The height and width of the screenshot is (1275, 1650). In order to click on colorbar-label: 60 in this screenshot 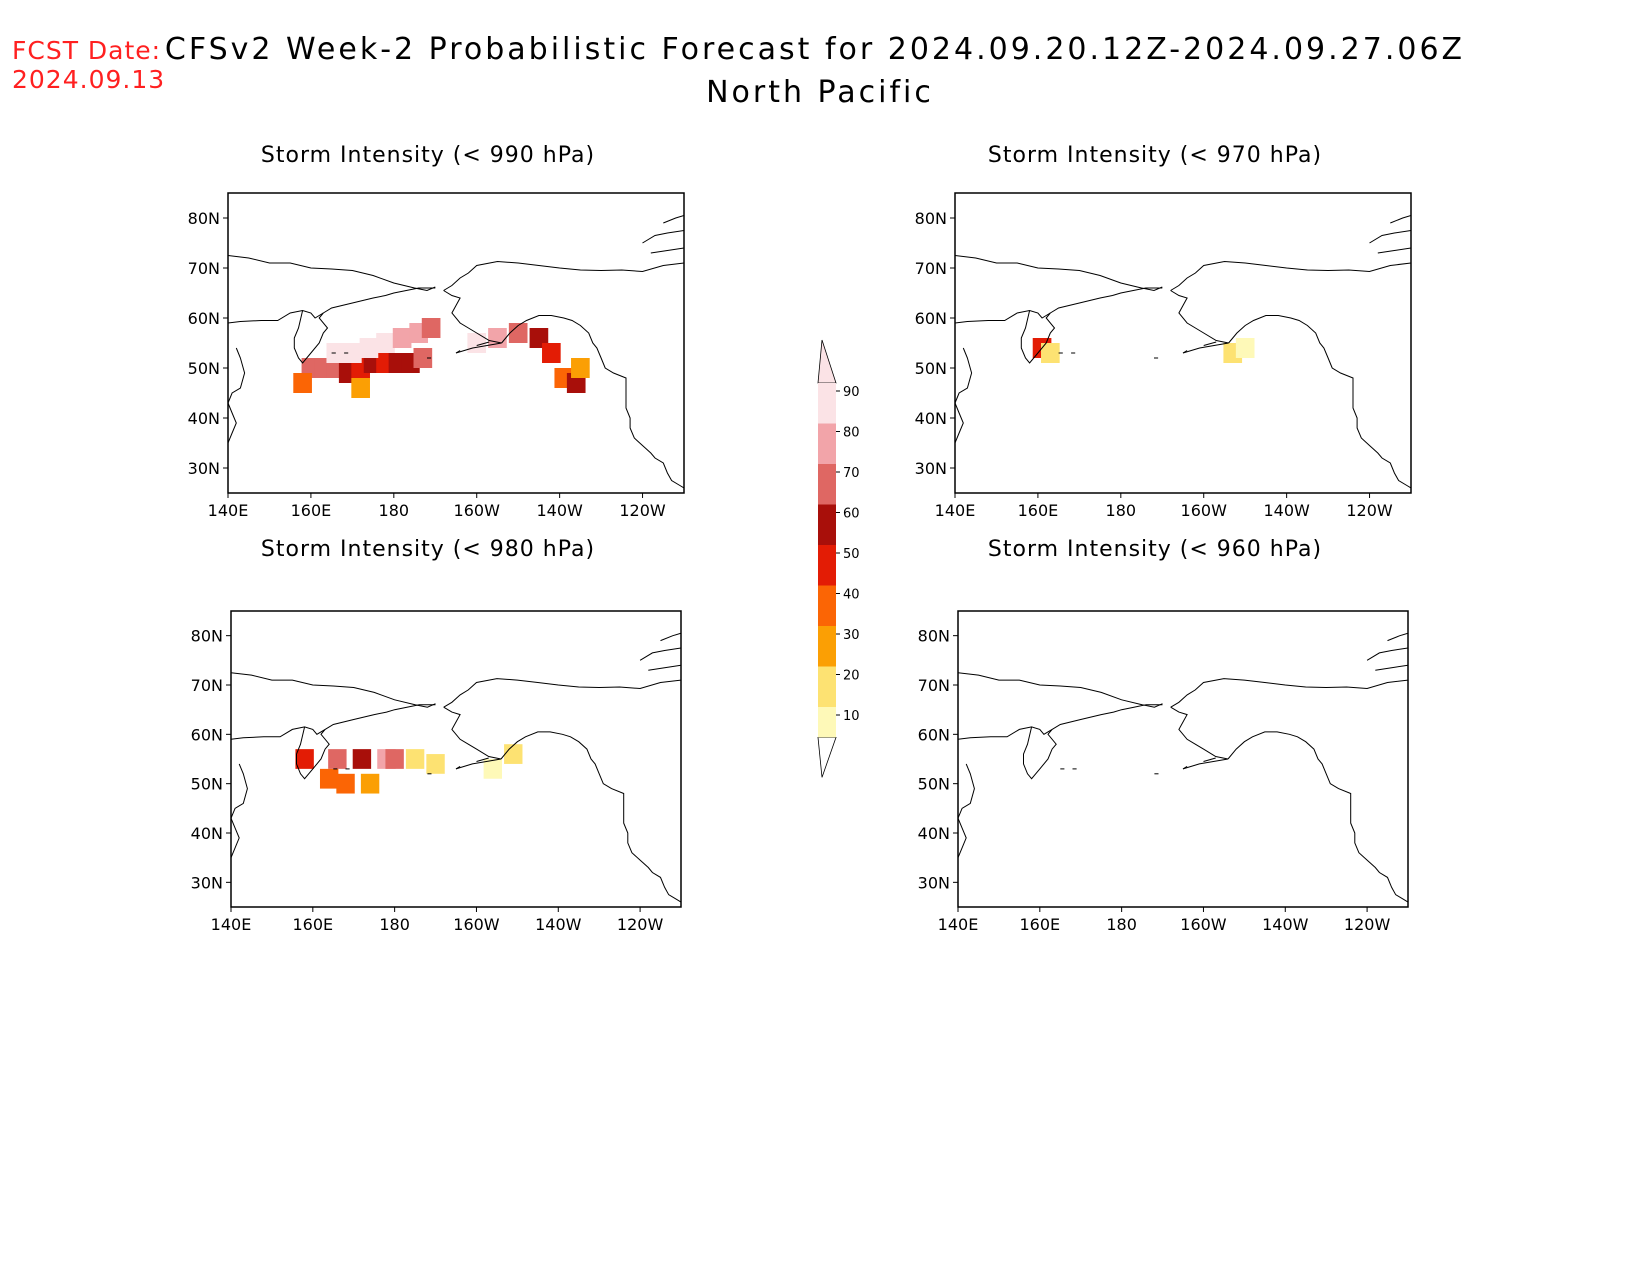, I will do `click(851, 514)`.